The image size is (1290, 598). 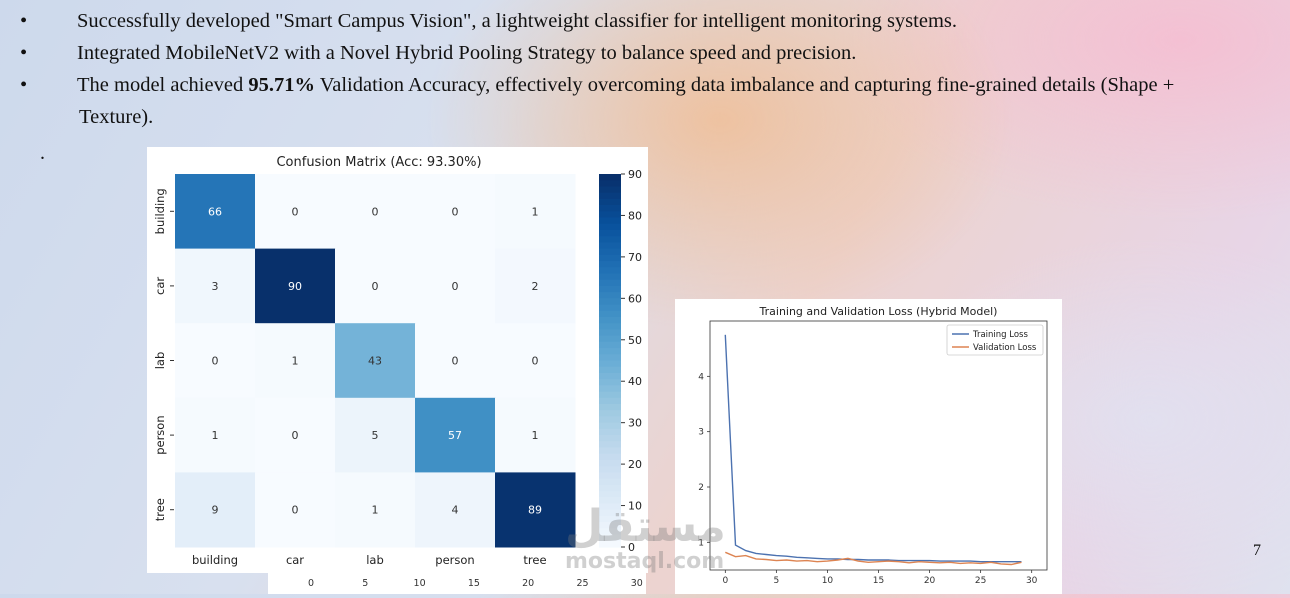 What do you see at coordinates (528, 583) in the screenshot?
I see `strip-x-tick-label: 20` at bounding box center [528, 583].